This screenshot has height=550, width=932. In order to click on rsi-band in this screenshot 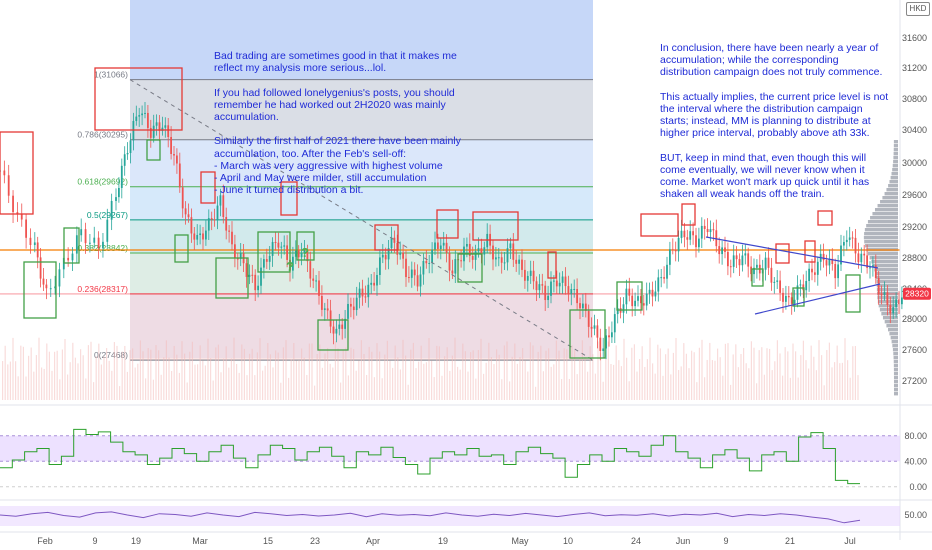, I will do `click(450, 516)`.